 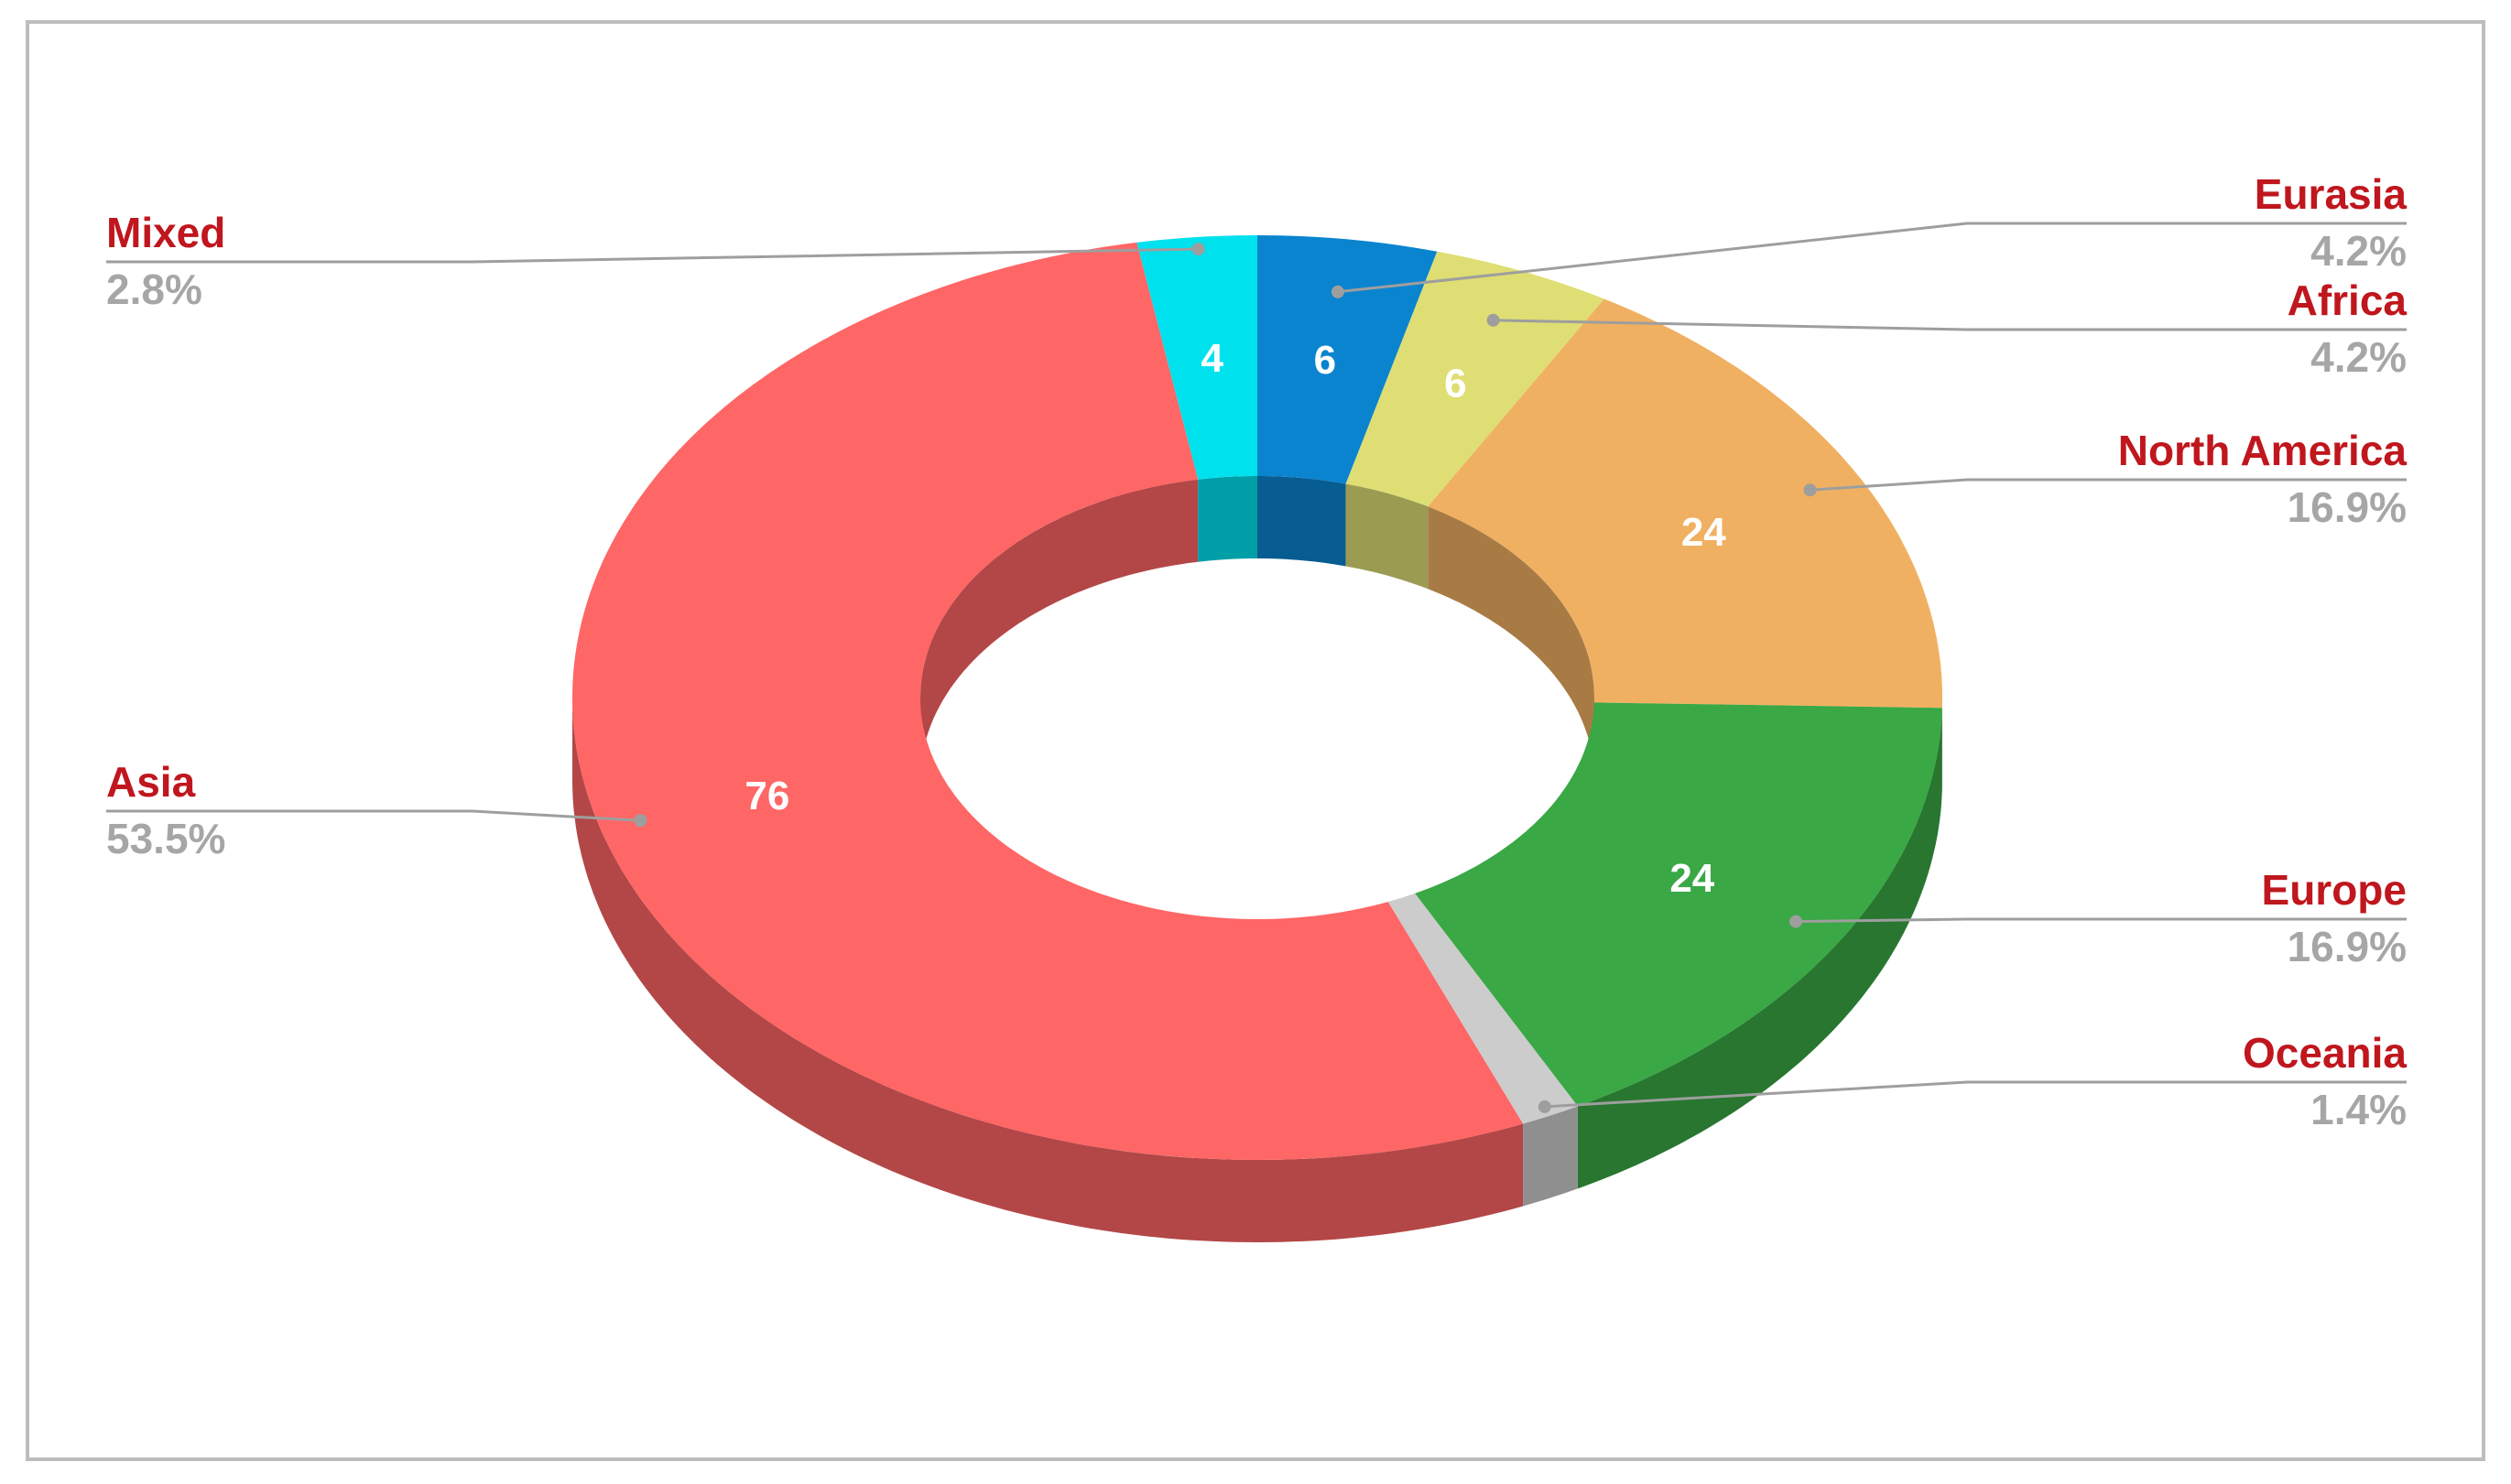 What do you see at coordinates (1212, 358) in the screenshot?
I see `value-label-mixed: 4` at bounding box center [1212, 358].